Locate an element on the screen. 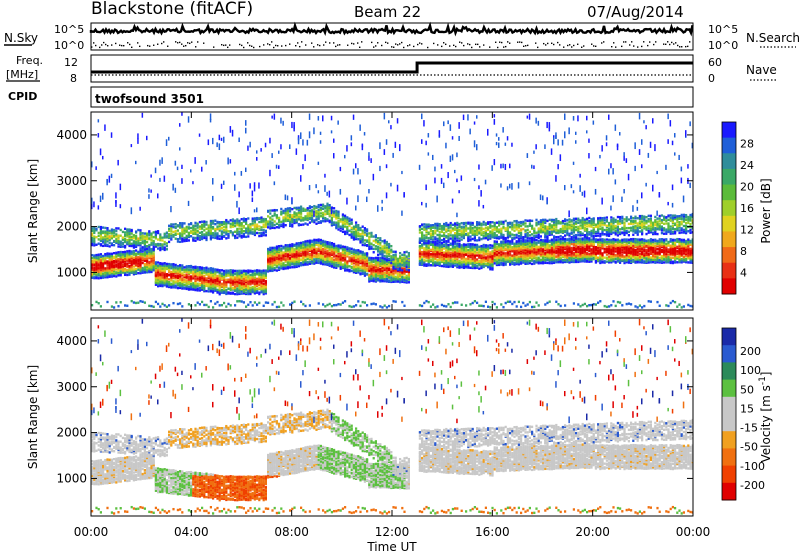 The image size is (800, 554). freq-tick-bottom: 8 is located at coordinates (73, 78).